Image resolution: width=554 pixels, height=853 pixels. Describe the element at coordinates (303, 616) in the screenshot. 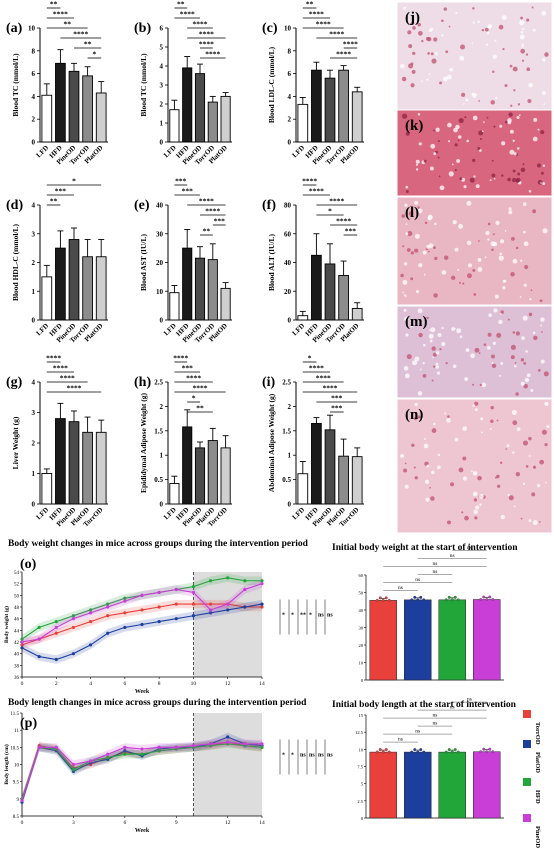

I see `sig-mark: **` at that location.